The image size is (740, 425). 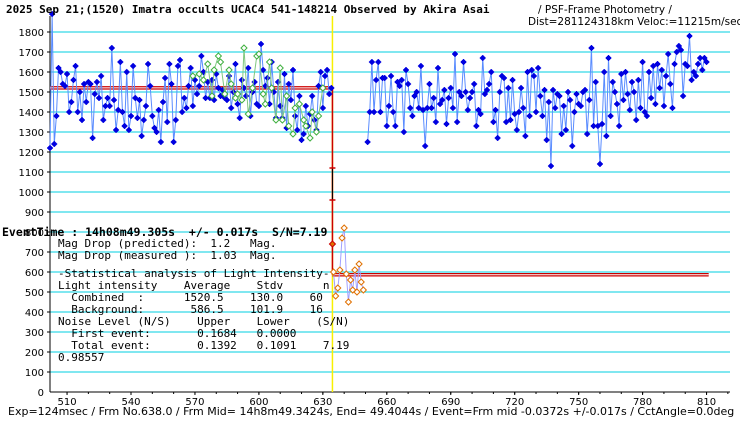 I want to click on stat-background-row: Background: 586.5 101.9 16, so click(x=190, y=309).